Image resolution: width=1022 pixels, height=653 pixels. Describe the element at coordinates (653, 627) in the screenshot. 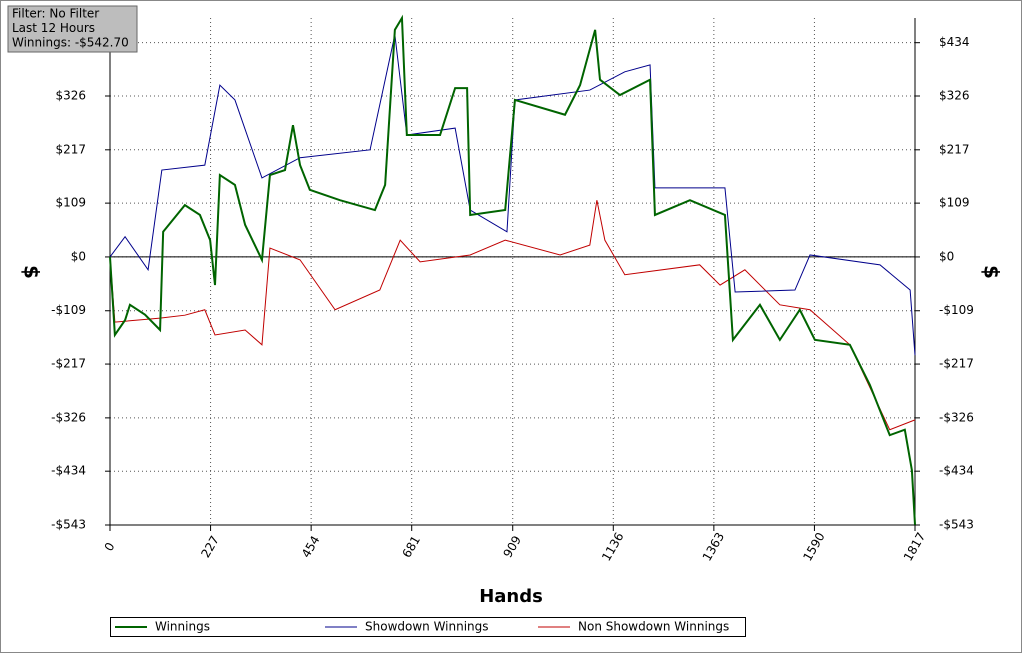

I see `legend-label: Non Showdown Winnings` at that location.